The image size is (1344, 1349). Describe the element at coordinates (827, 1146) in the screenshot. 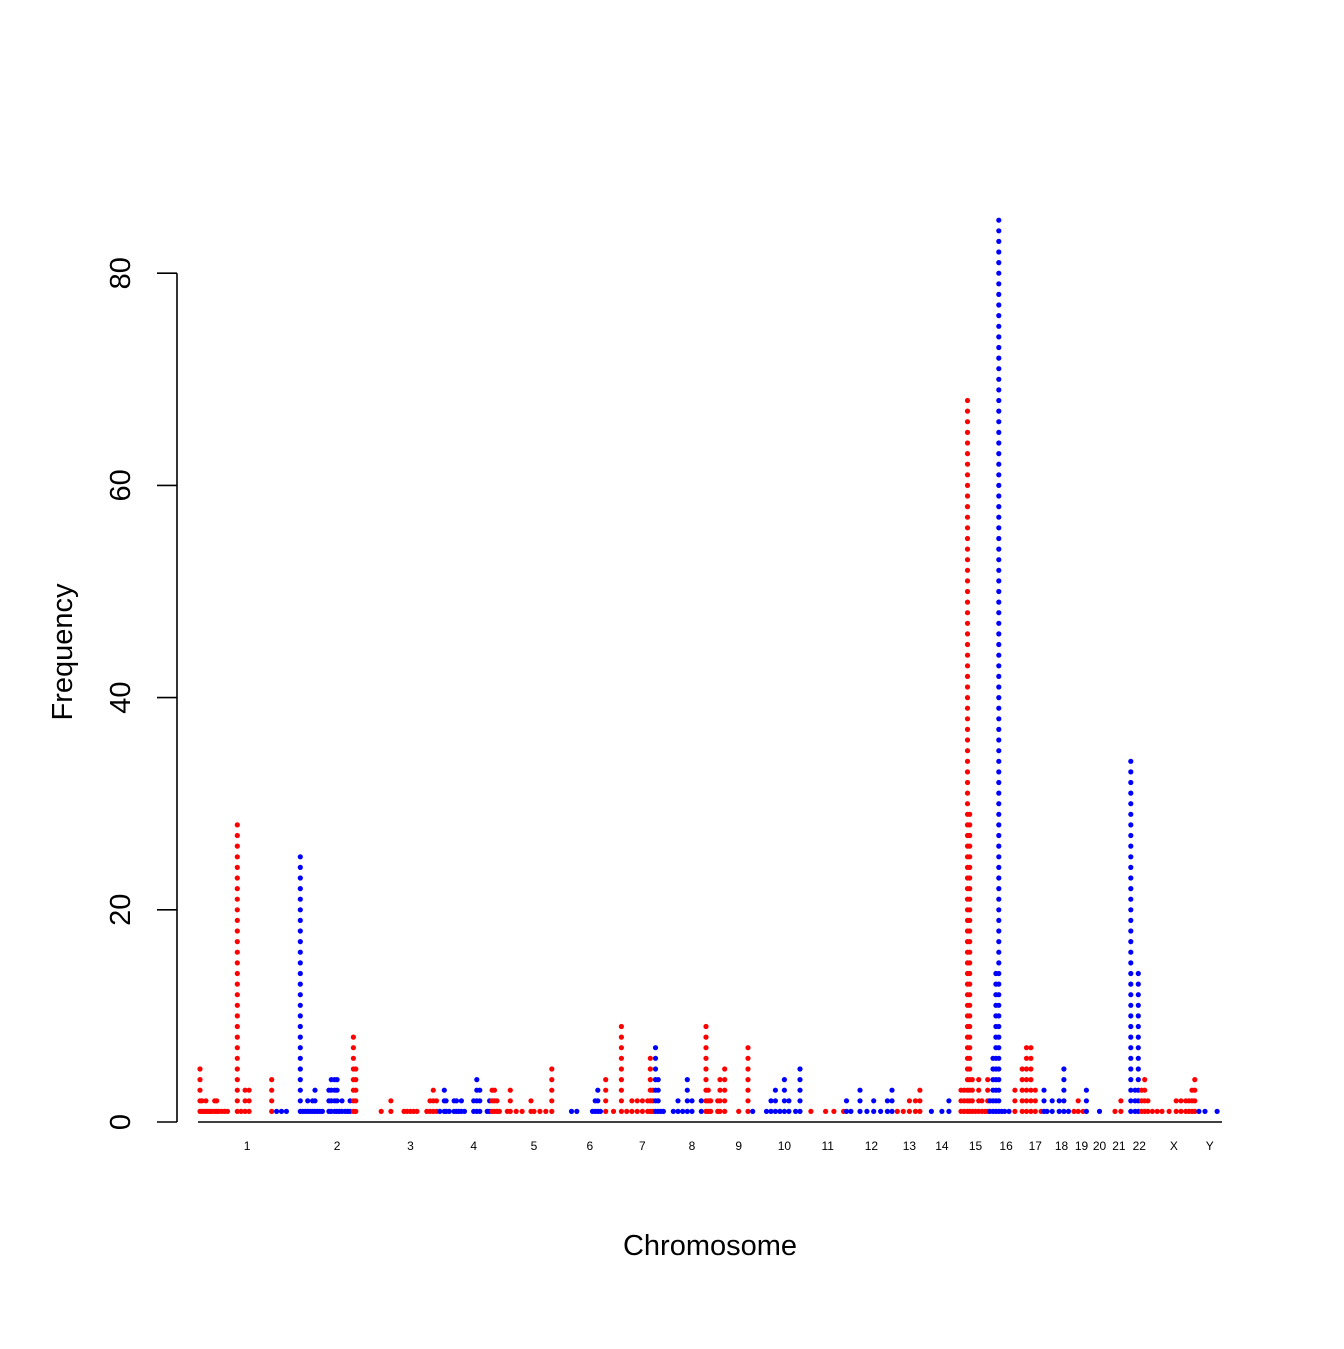

I see `x-tick-label: 11` at that location.